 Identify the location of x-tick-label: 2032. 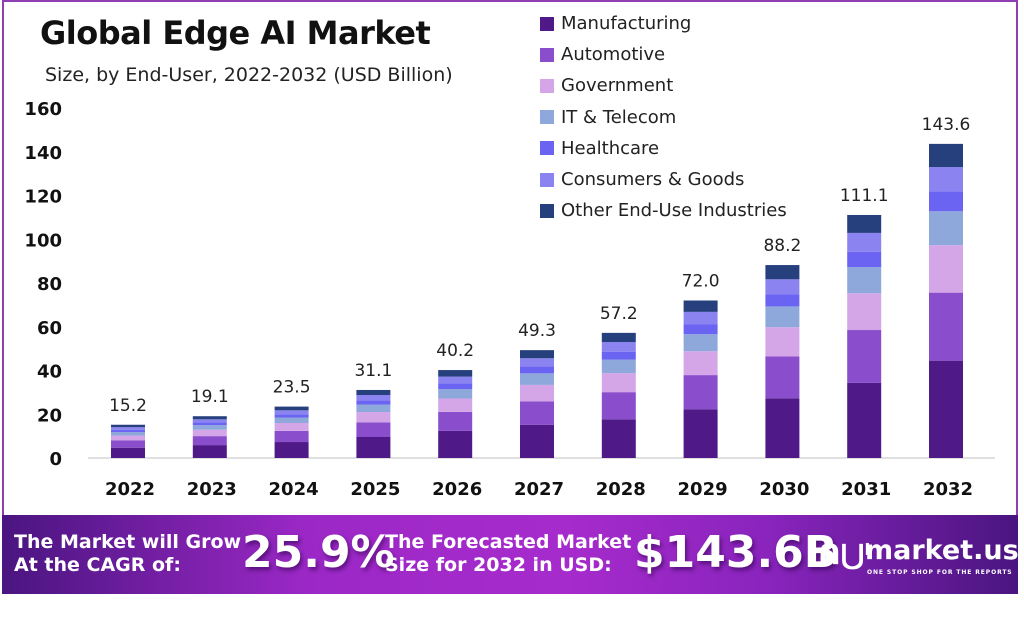
(948, 489).